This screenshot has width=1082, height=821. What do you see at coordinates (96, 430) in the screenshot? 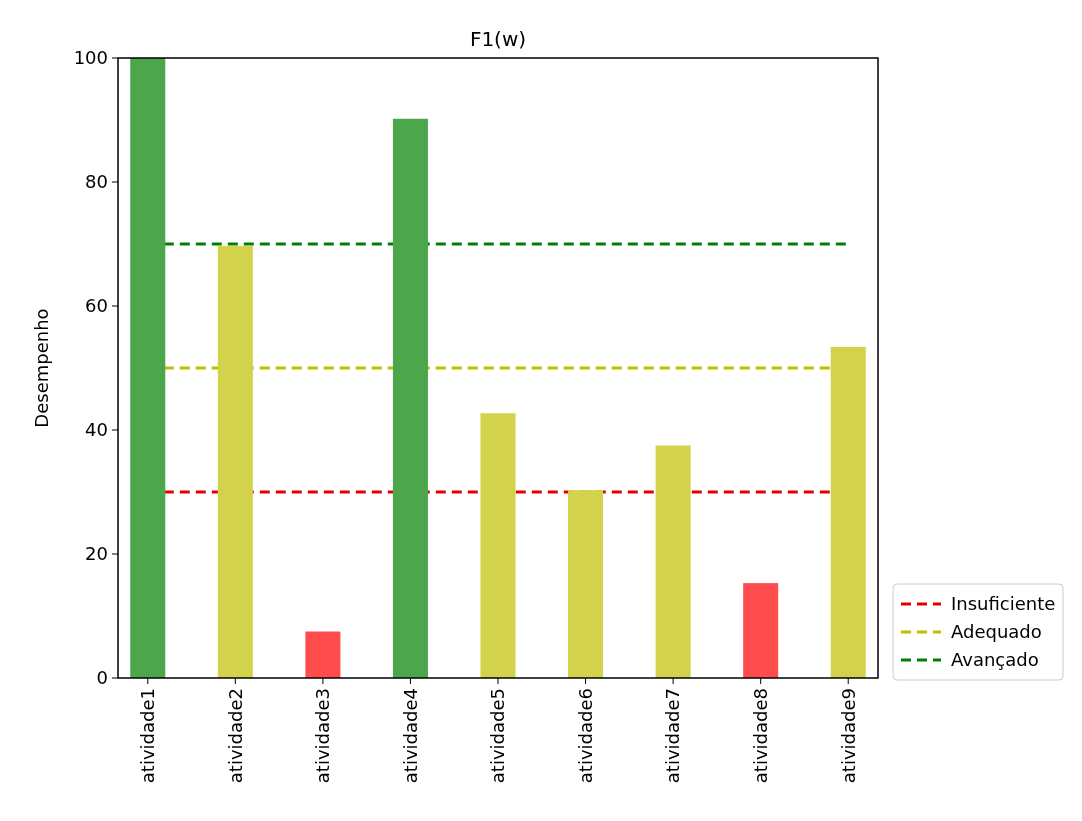
I see `y-tick-label: 40` at bounding box center [96, 430].